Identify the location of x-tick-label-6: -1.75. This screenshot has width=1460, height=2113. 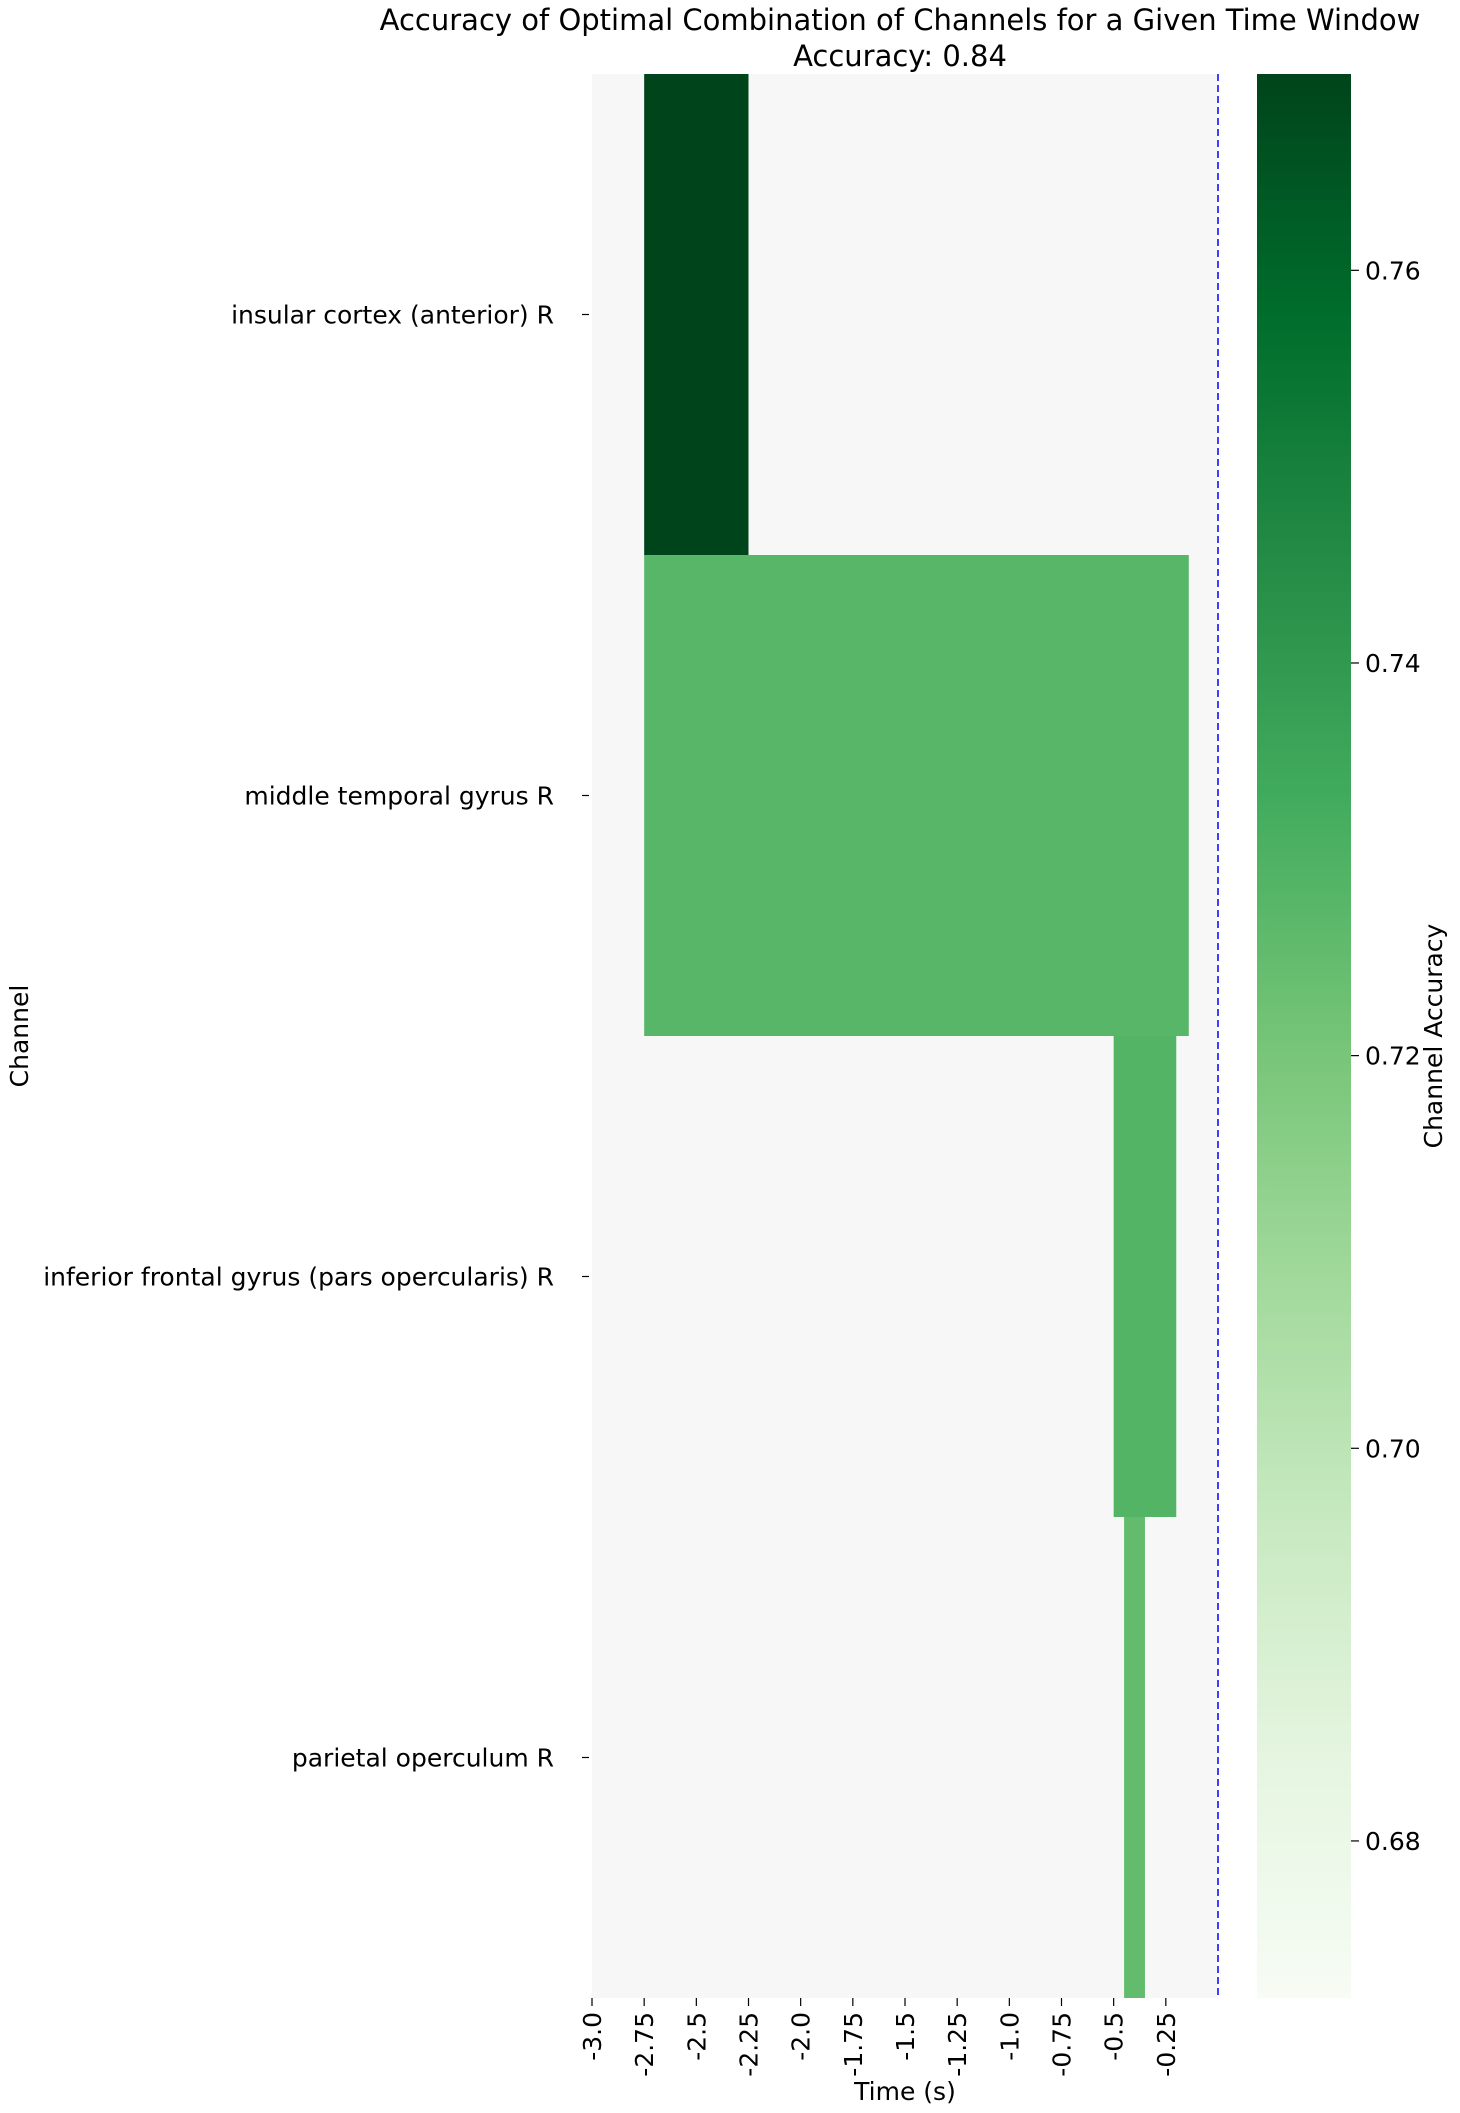
(853, 2044).